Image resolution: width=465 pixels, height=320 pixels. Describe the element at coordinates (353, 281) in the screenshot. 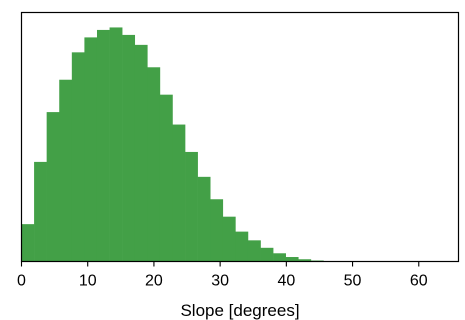

I see `x-tick-label: 50` at that location.